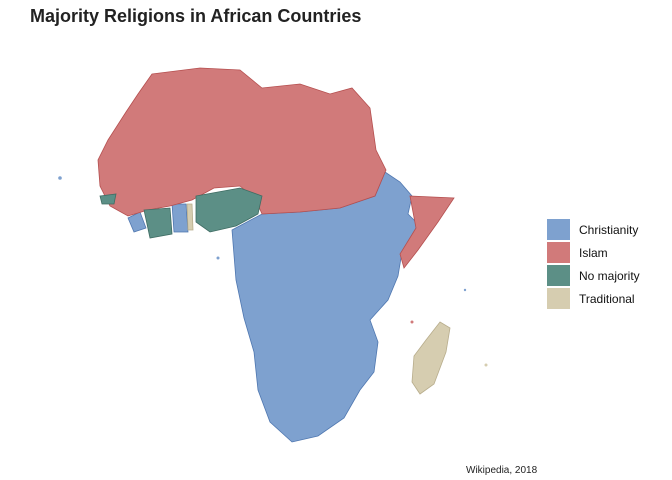 The width and height of the screenshot is (672, 480). What do you see at coordinates (609, 229) in the screenshot?
I see `legend-label: Christianity` at bounding box center [609, 229].